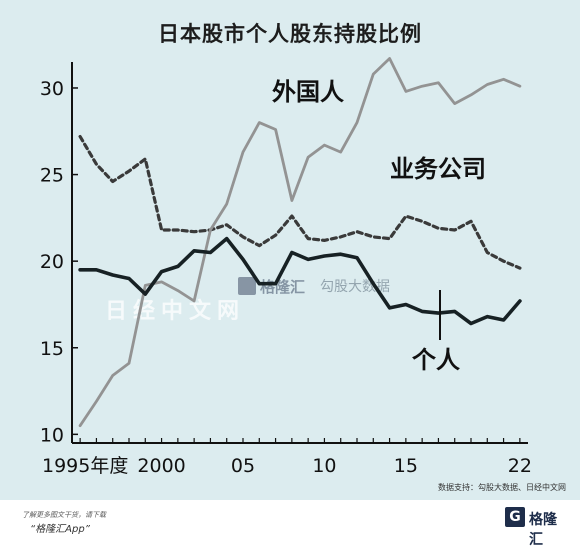 The height and width of the screenshot is (558, 580). Describe the element at coordinates (502, 487) in the screenshot. I see `source-note: 数据支持：勾股大数据、日经中文网` at that location.